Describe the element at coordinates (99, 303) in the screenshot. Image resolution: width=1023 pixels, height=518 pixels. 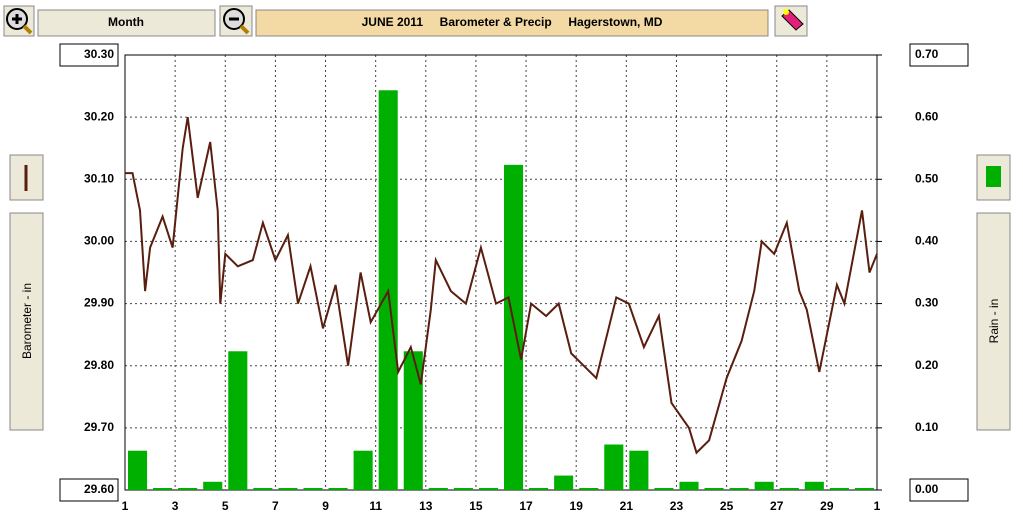
I see `y-tick-label: 29.90` at that location.